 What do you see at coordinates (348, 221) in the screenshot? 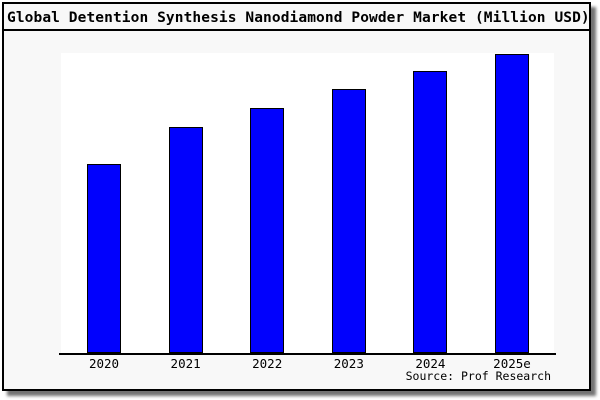
I see `bar-2023` at bounding box center [348, 221].